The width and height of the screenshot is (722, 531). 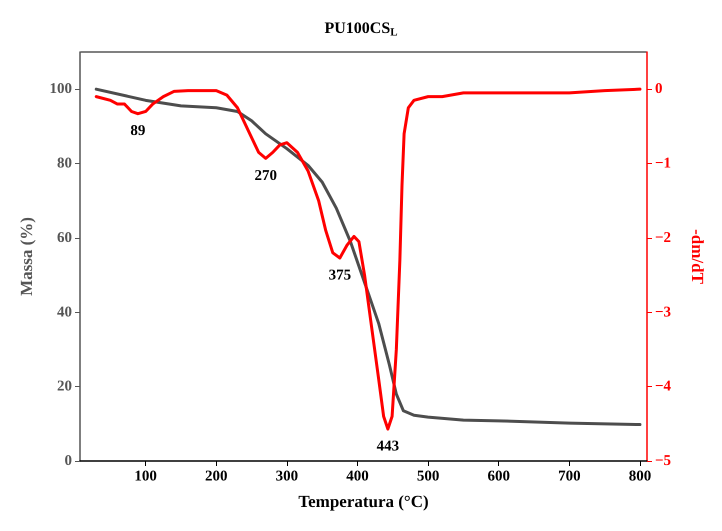 I want to click on x-tick-label: 300, so click(x=287, y=476).